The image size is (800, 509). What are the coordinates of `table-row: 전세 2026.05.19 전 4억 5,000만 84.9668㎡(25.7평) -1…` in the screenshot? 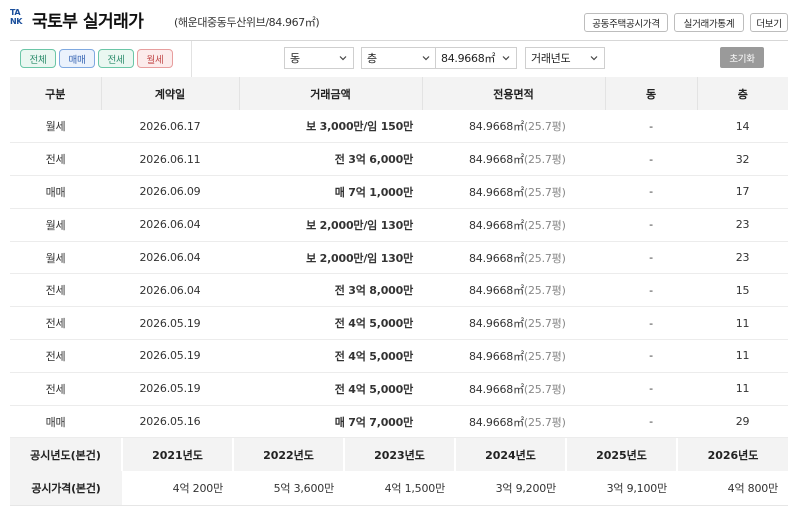 It's located at (399, 389).